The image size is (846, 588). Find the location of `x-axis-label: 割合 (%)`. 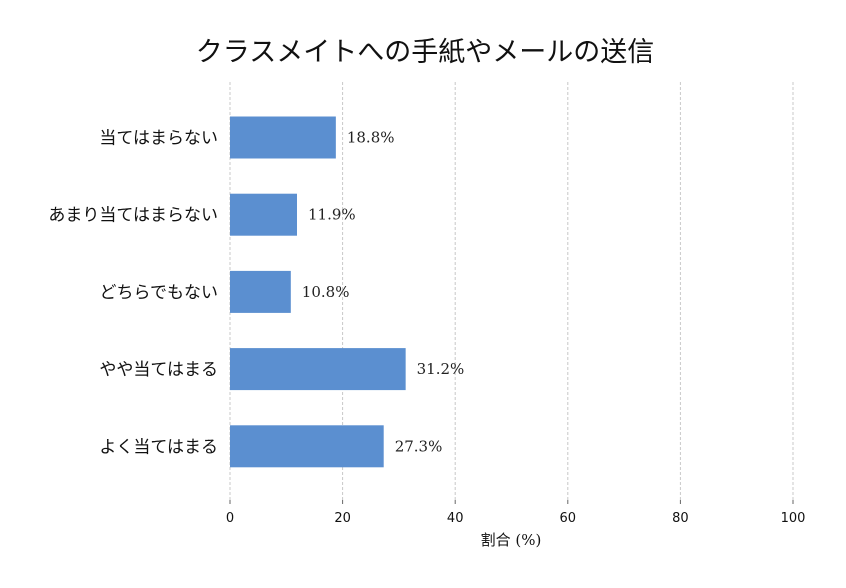

x-axis-label: 割合 (%) is located at coordinates (511, 540).